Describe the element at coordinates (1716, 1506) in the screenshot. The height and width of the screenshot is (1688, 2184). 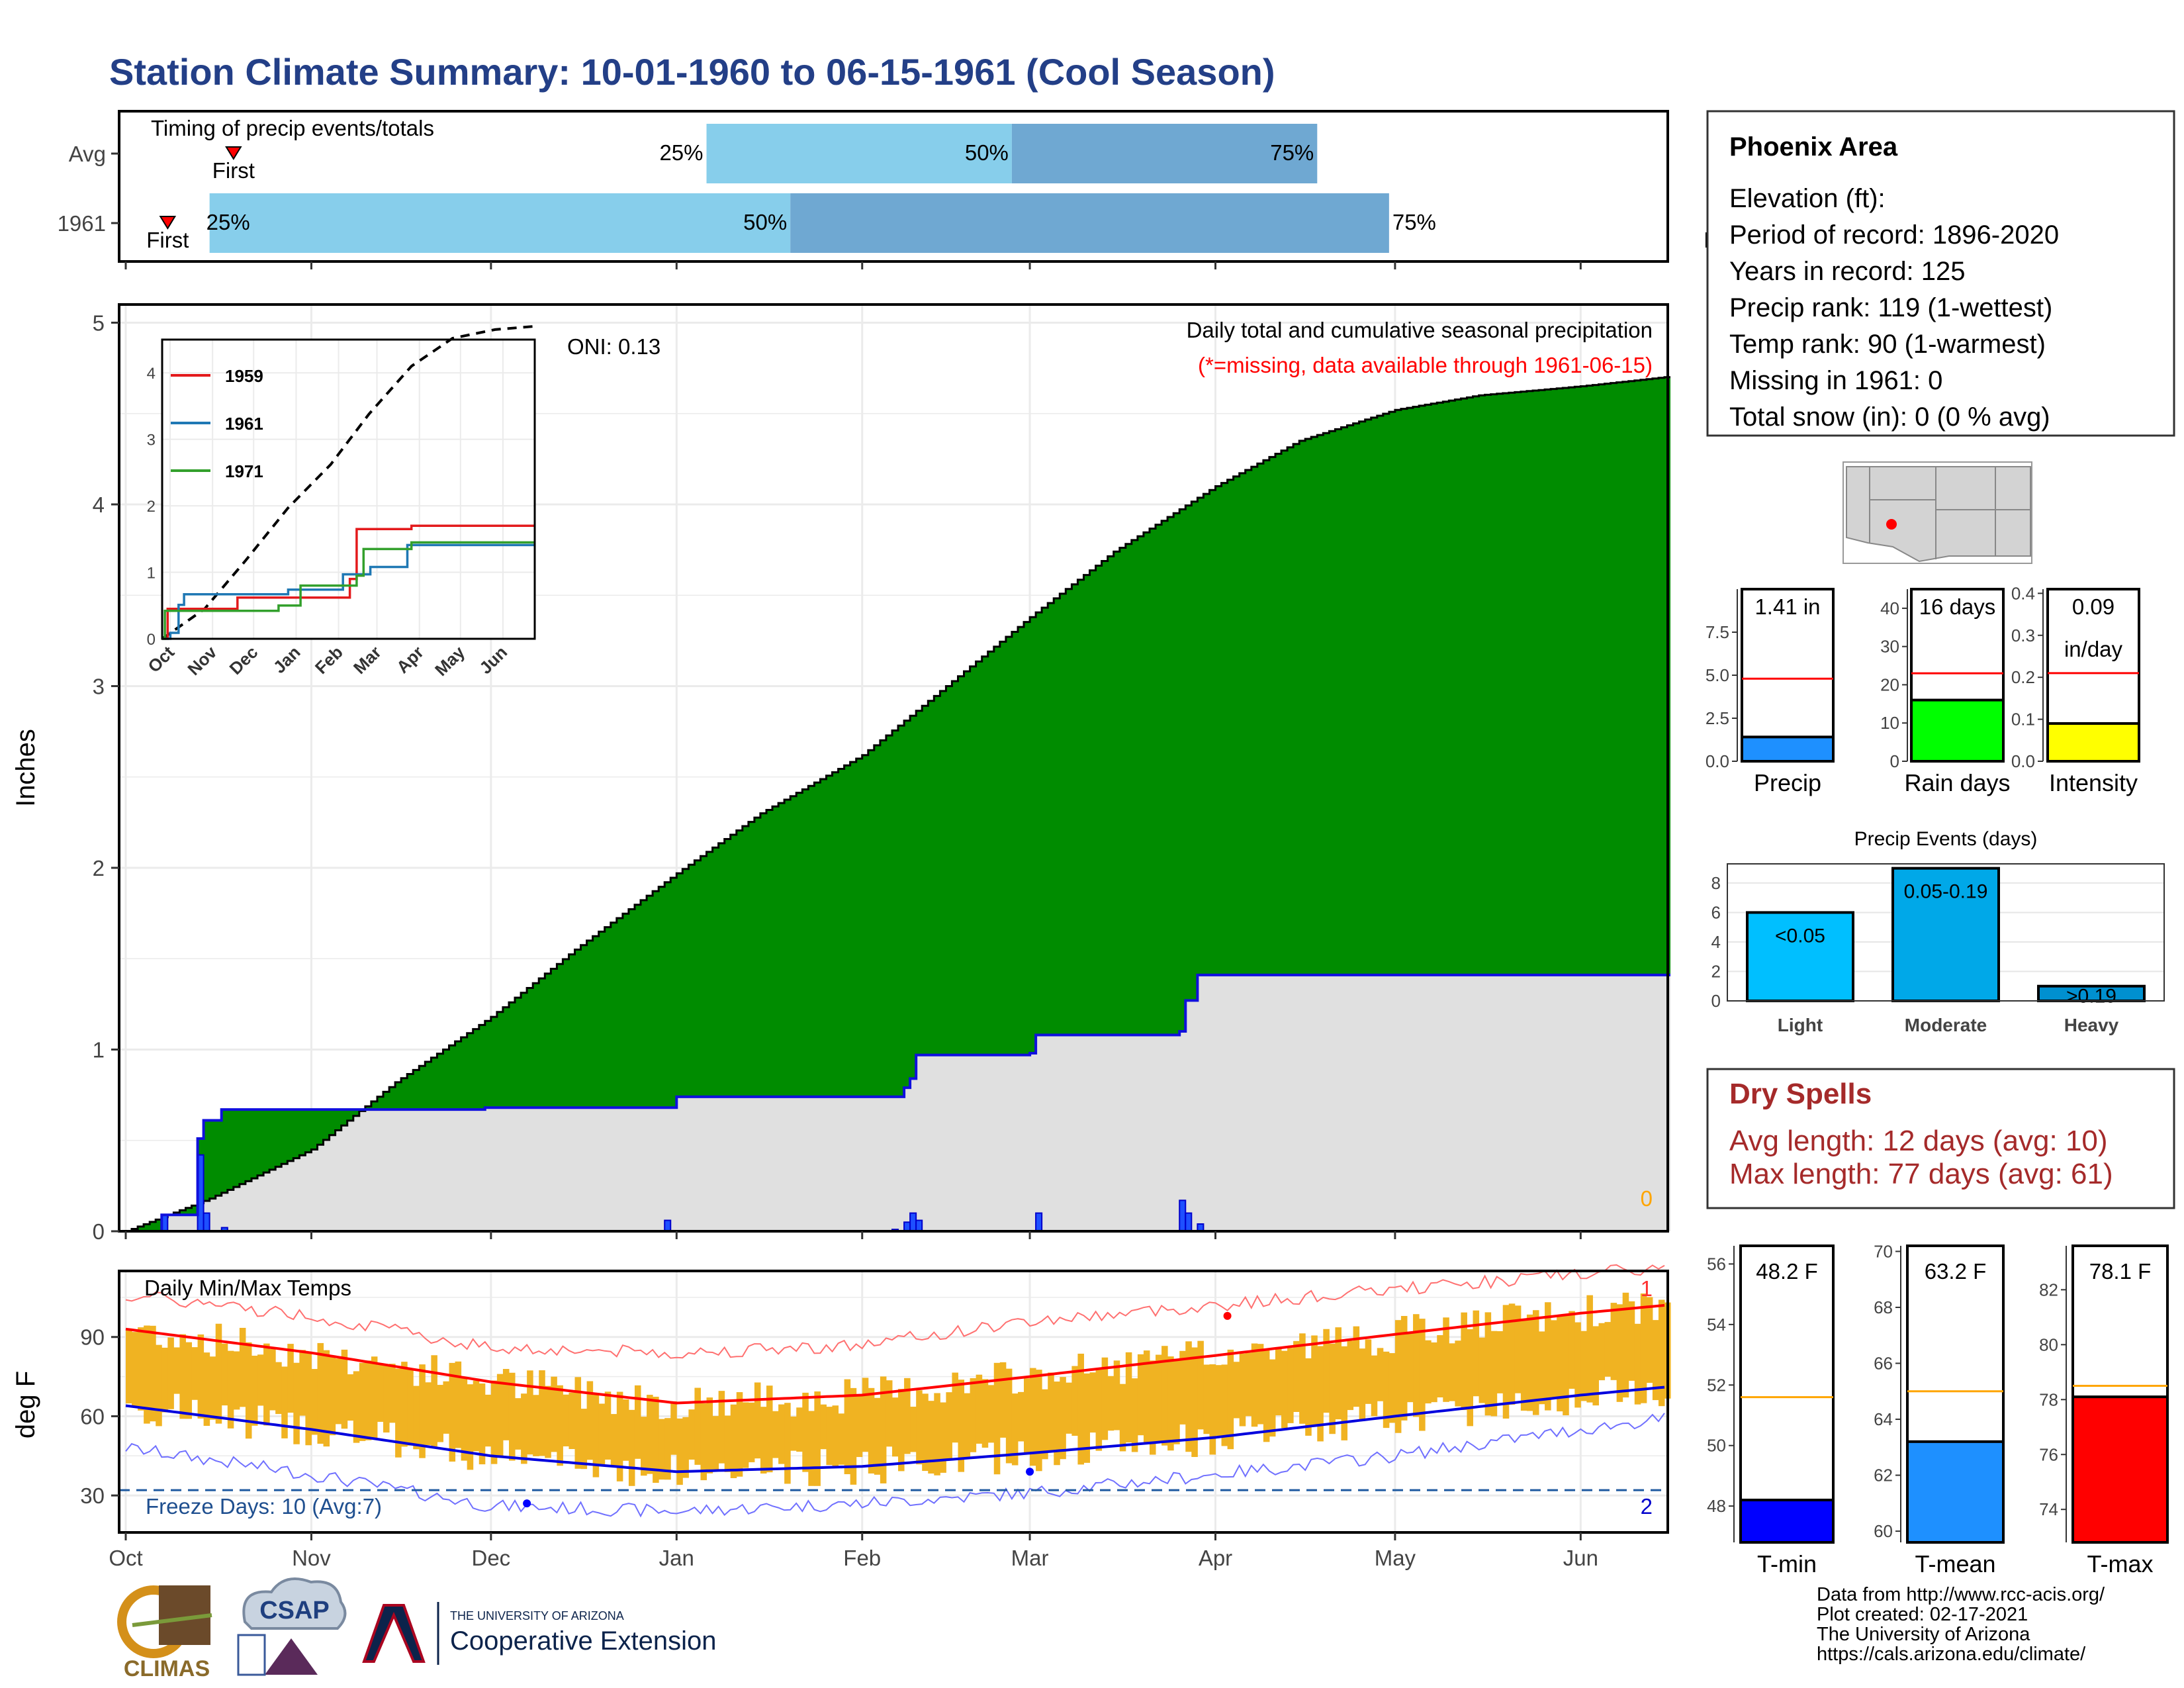
I see `temp-bar-tick-label: 48` at that location.